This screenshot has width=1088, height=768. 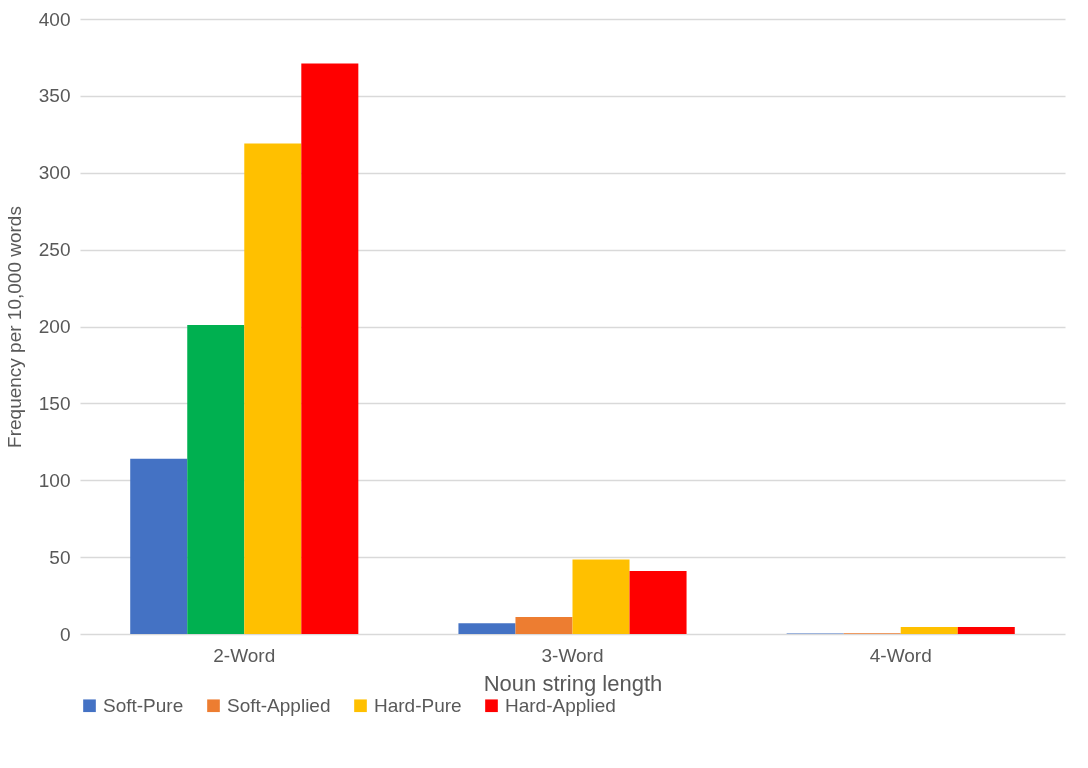 I want to click on y-tick-label: 350, so click(x=54, y=96).